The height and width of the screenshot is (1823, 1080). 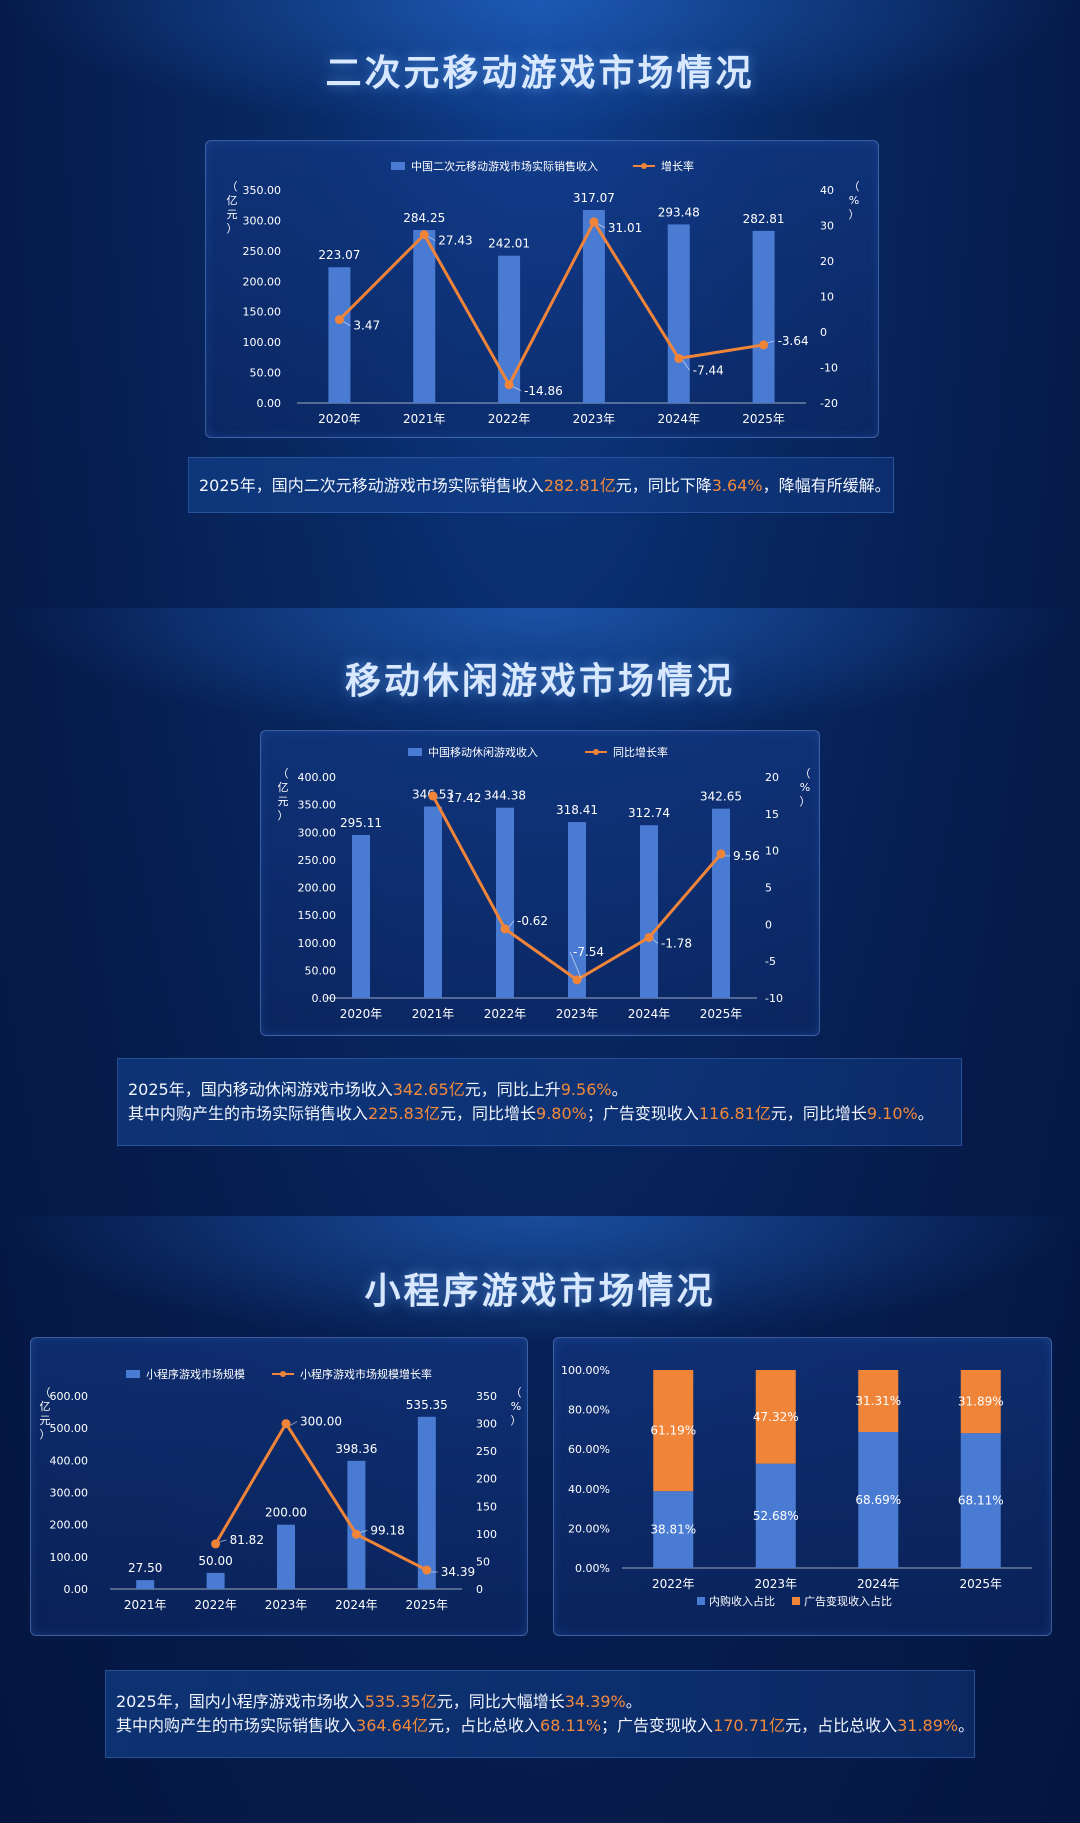 What do you see at coordinates (266, 373) in the screenshot?
I see `y-left-tick: 50.00` at bounding box center [266, 373].